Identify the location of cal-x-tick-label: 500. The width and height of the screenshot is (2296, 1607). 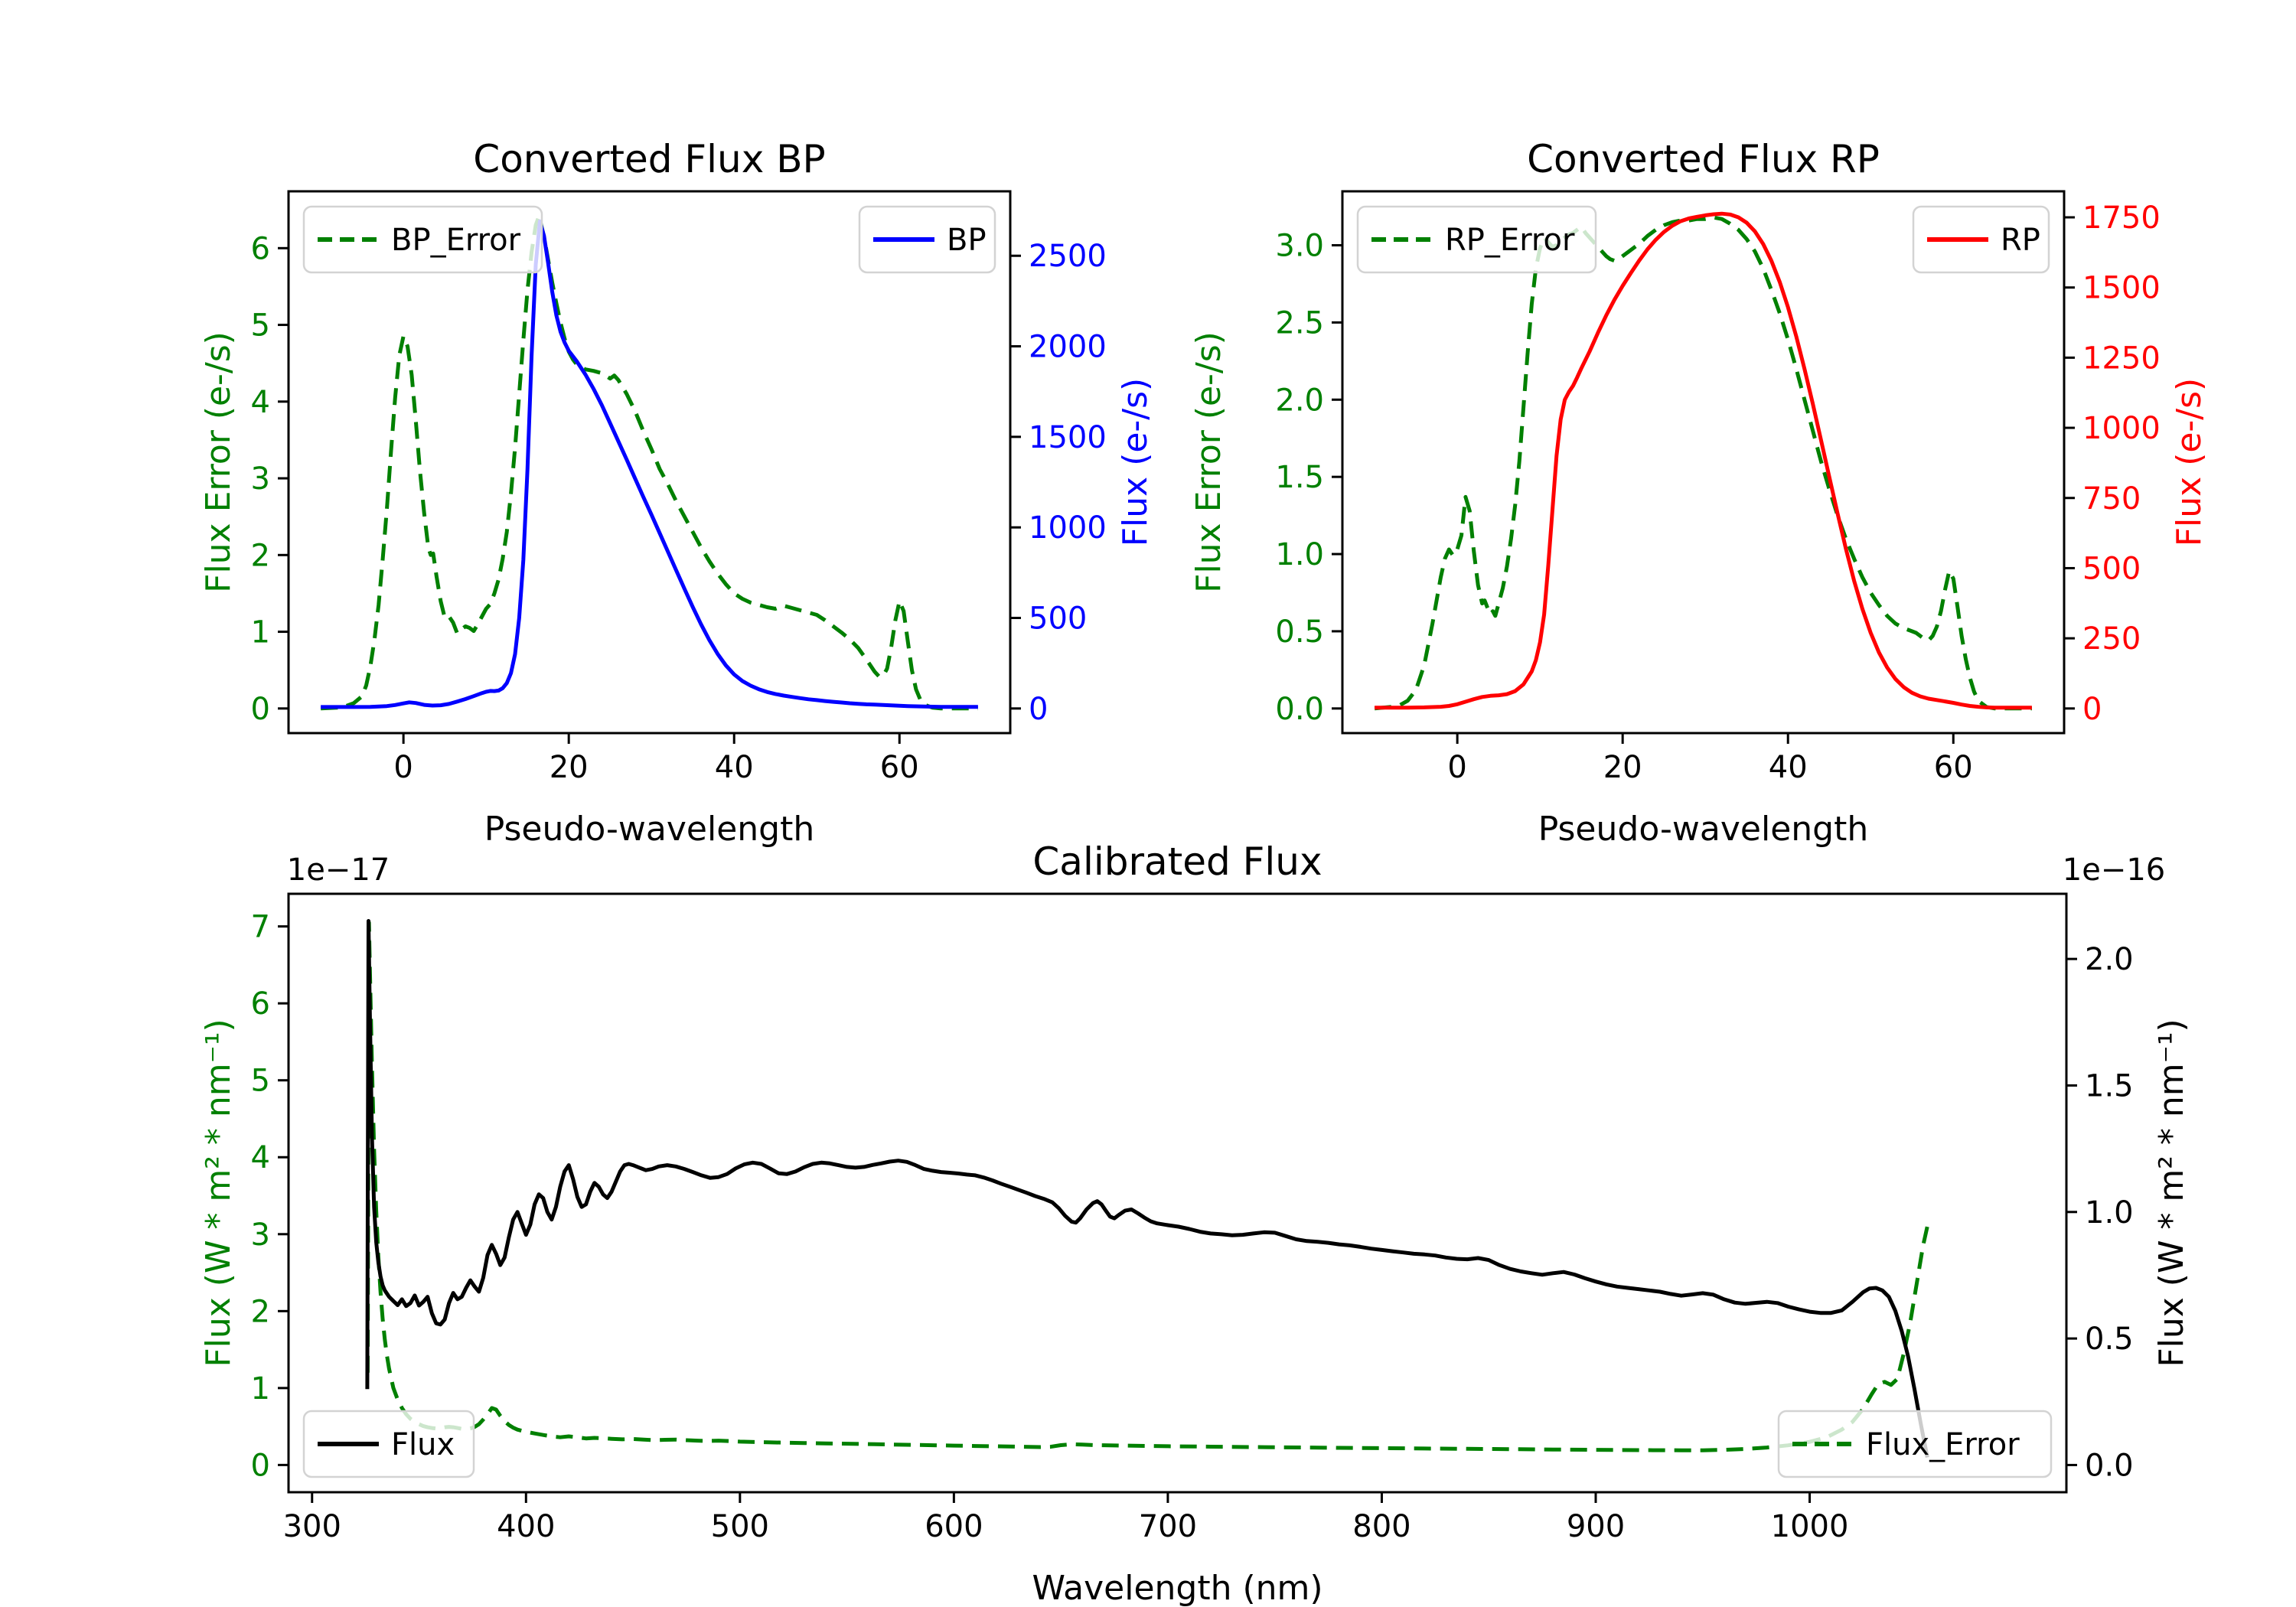
(740, 1526).